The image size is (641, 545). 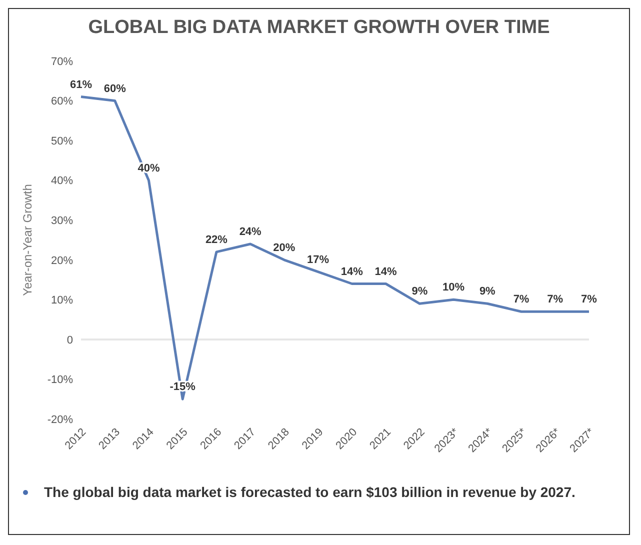 I want to click on y-tick-label: 50%, so click(x=62, y=141).